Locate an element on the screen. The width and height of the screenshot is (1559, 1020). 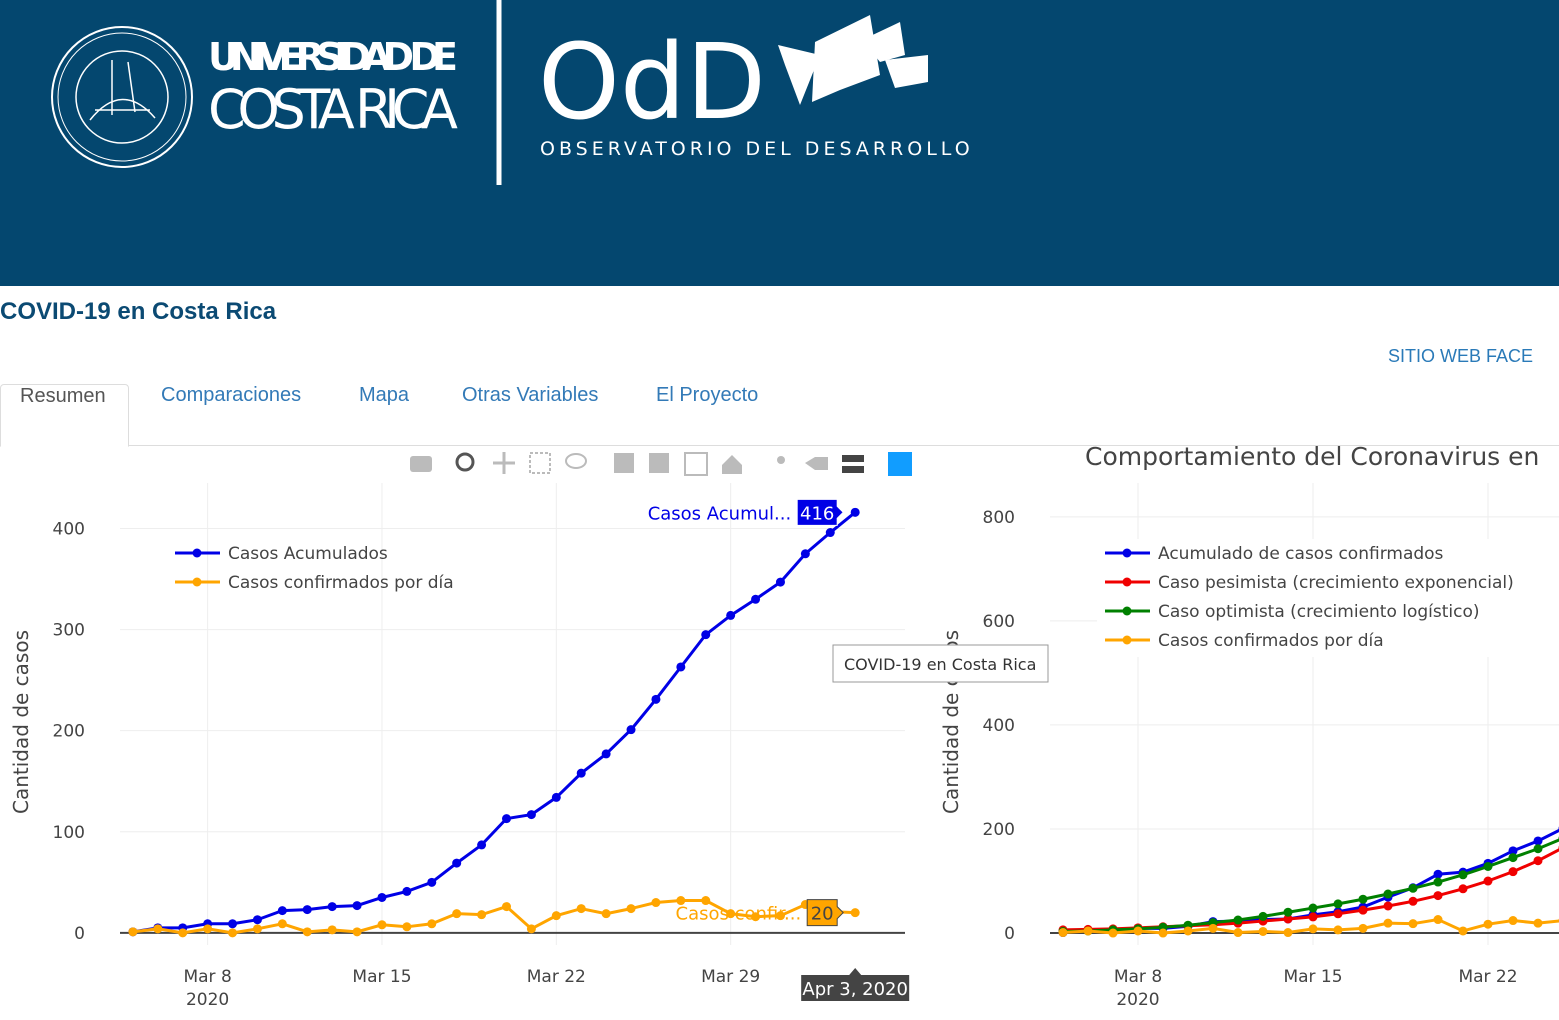
seal is located at coordinates (122, 97).